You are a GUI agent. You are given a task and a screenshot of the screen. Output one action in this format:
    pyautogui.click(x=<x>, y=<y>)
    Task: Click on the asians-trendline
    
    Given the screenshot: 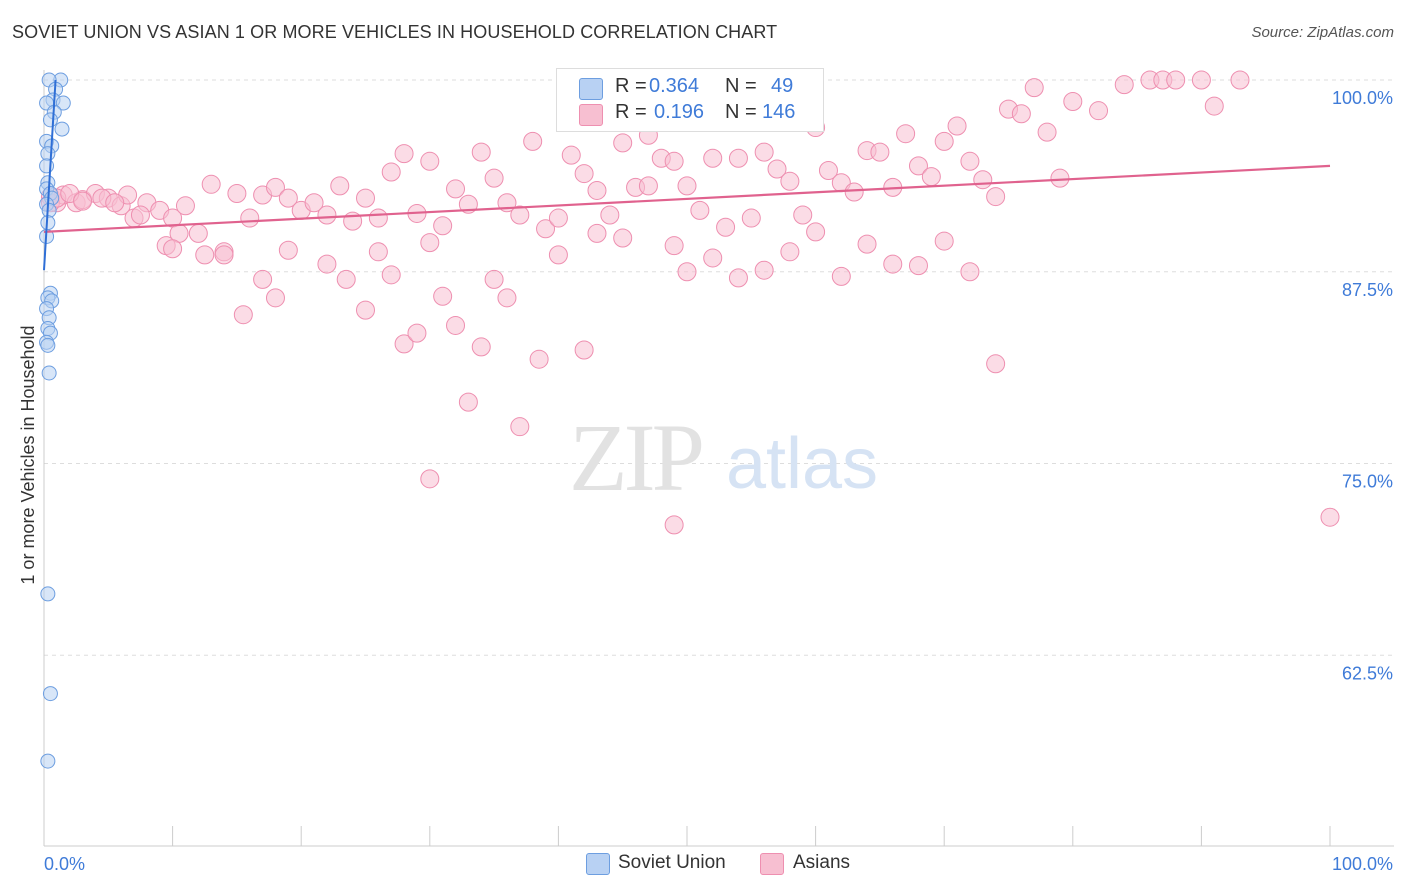 What is the action you would take?
    pyautogui.click(x=687, y=198)
    